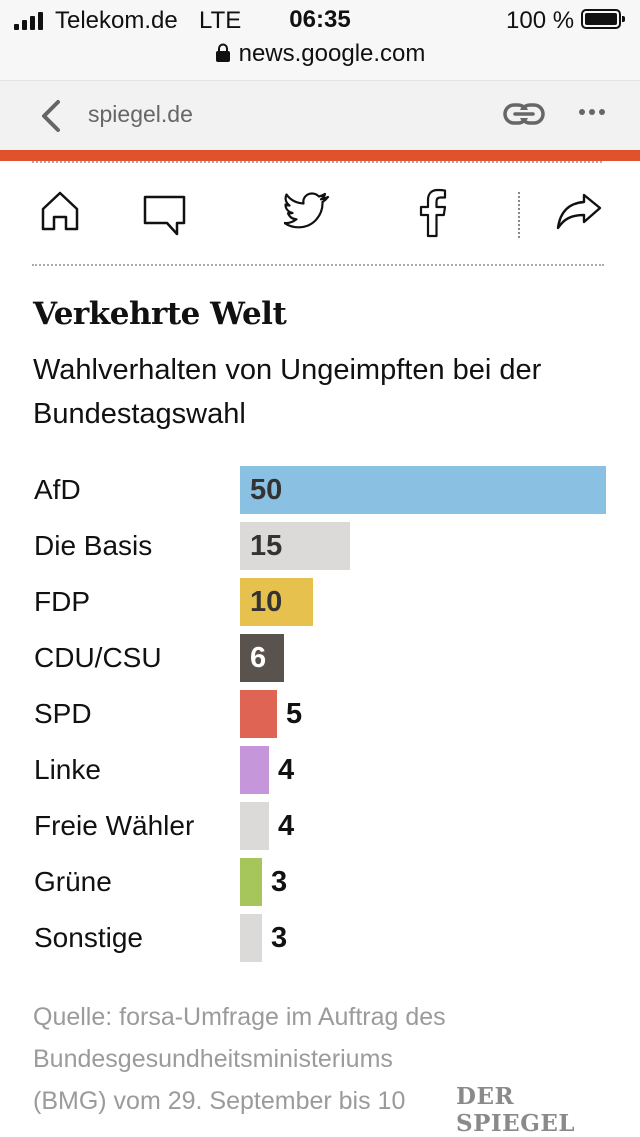 This screenshot has width=640, height=1137. I want to click on chart-row: CDU/CSU 6, so click(320, 658).